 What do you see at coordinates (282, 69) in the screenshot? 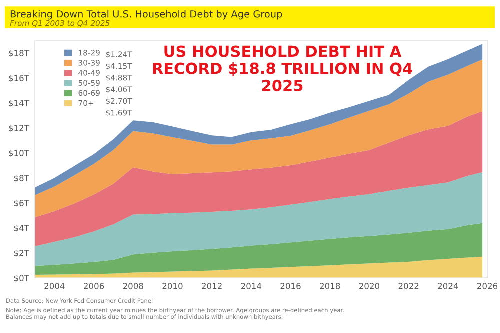
I see `annotation: US HOUSEHOLD DEBT HIT A RECORD $18.8 TRILLION IN Q4 2025` at bounding box center [282, 69].